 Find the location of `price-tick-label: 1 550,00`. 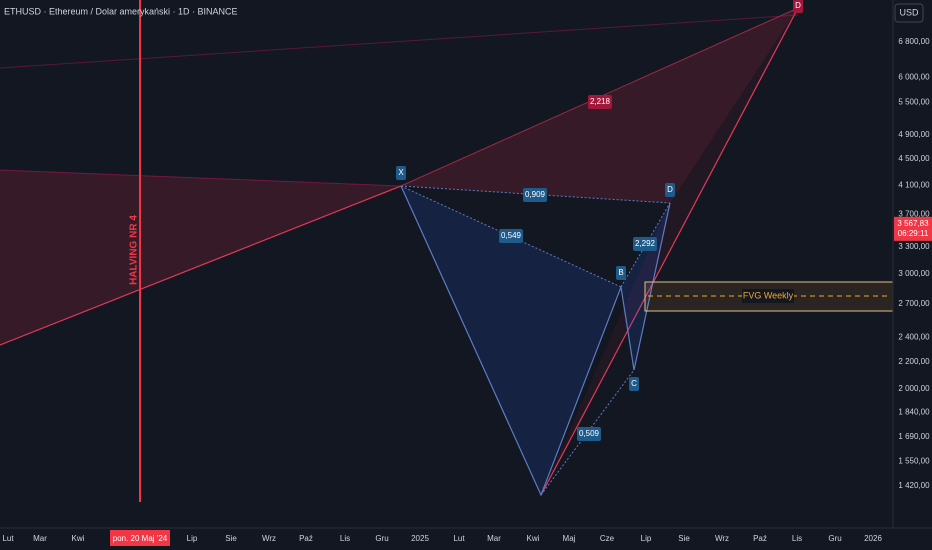

price-tick-label: 1 550,00 is located at coordinates (914, 460).